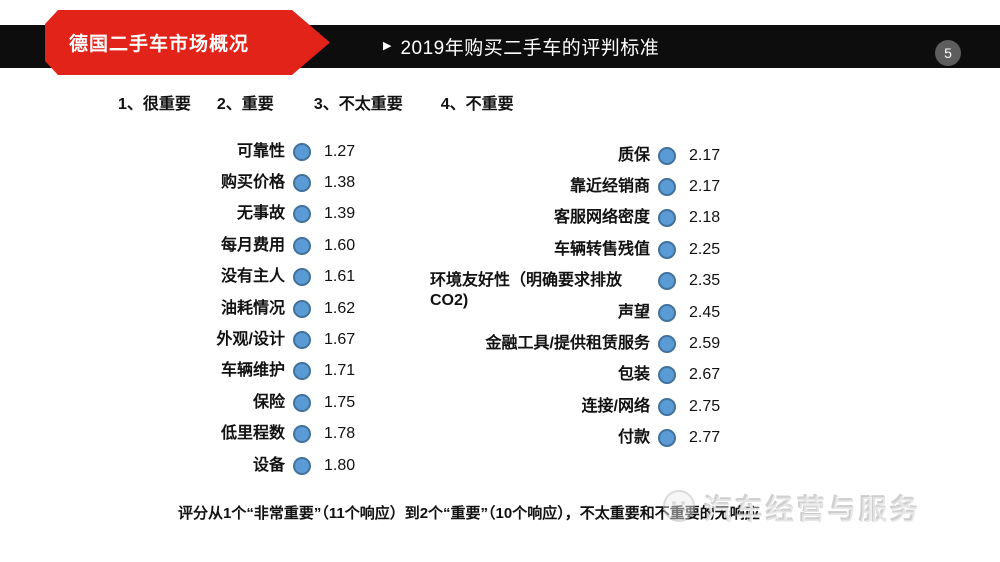 This screenshot has height=562, width=1000. Describe the element at coordinates (234, 402) in the screenshot. I see `criteria-row: 保险 1.75` at that location.